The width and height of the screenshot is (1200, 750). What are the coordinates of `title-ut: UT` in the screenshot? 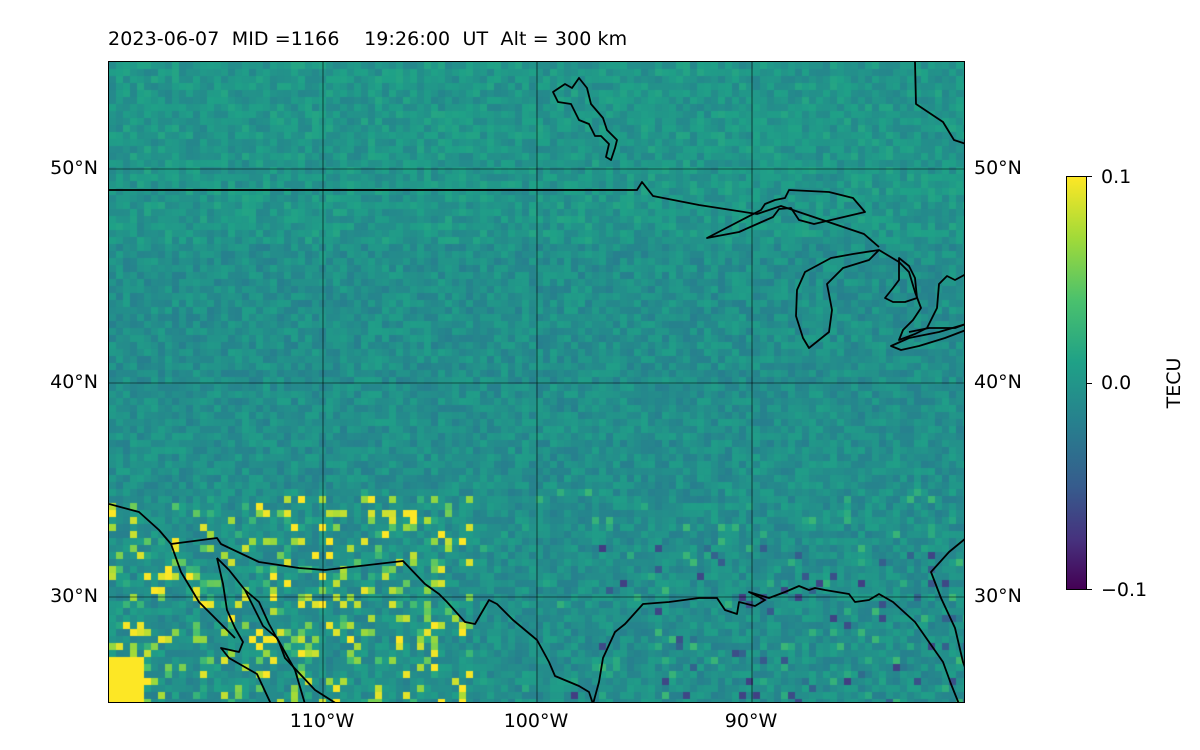 It's located at (475, 39).